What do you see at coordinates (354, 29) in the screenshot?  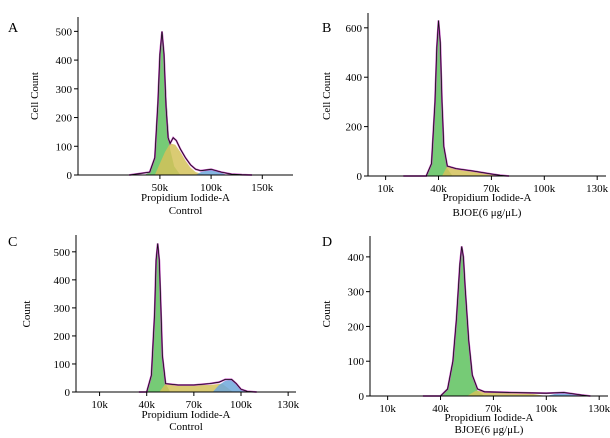 I see `y-tick-label: 600` at bounding box center [354, 29].